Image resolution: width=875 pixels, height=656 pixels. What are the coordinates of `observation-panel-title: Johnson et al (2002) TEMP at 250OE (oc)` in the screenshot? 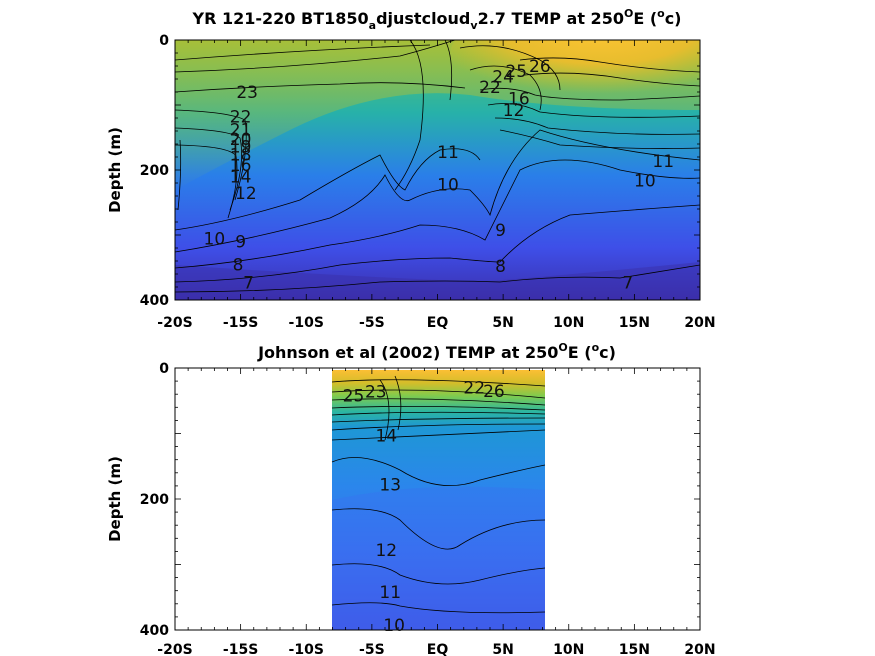 It's located at (436, 351).